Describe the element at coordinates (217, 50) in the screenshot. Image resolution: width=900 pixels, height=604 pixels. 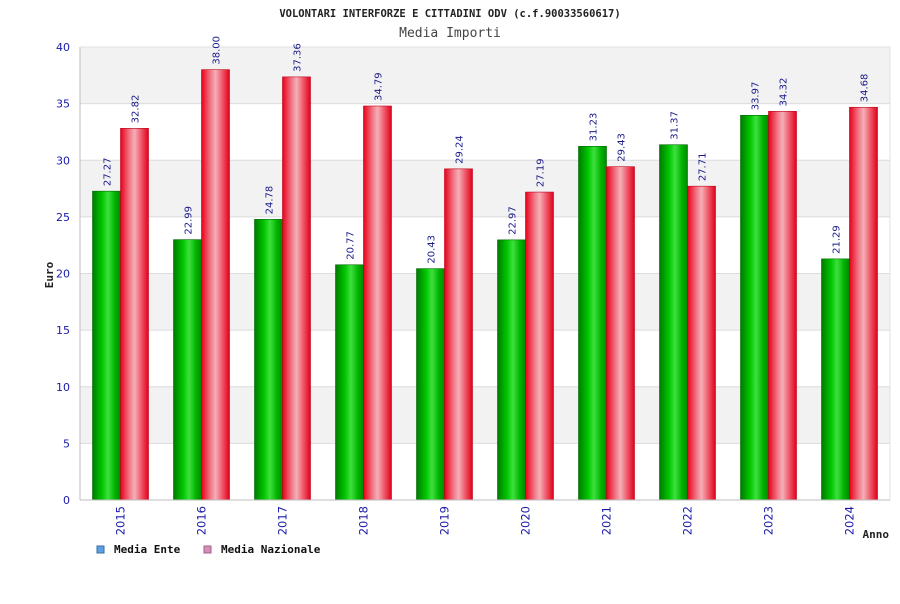
I see `value-label-media-nazionale: 38.00` at that location.